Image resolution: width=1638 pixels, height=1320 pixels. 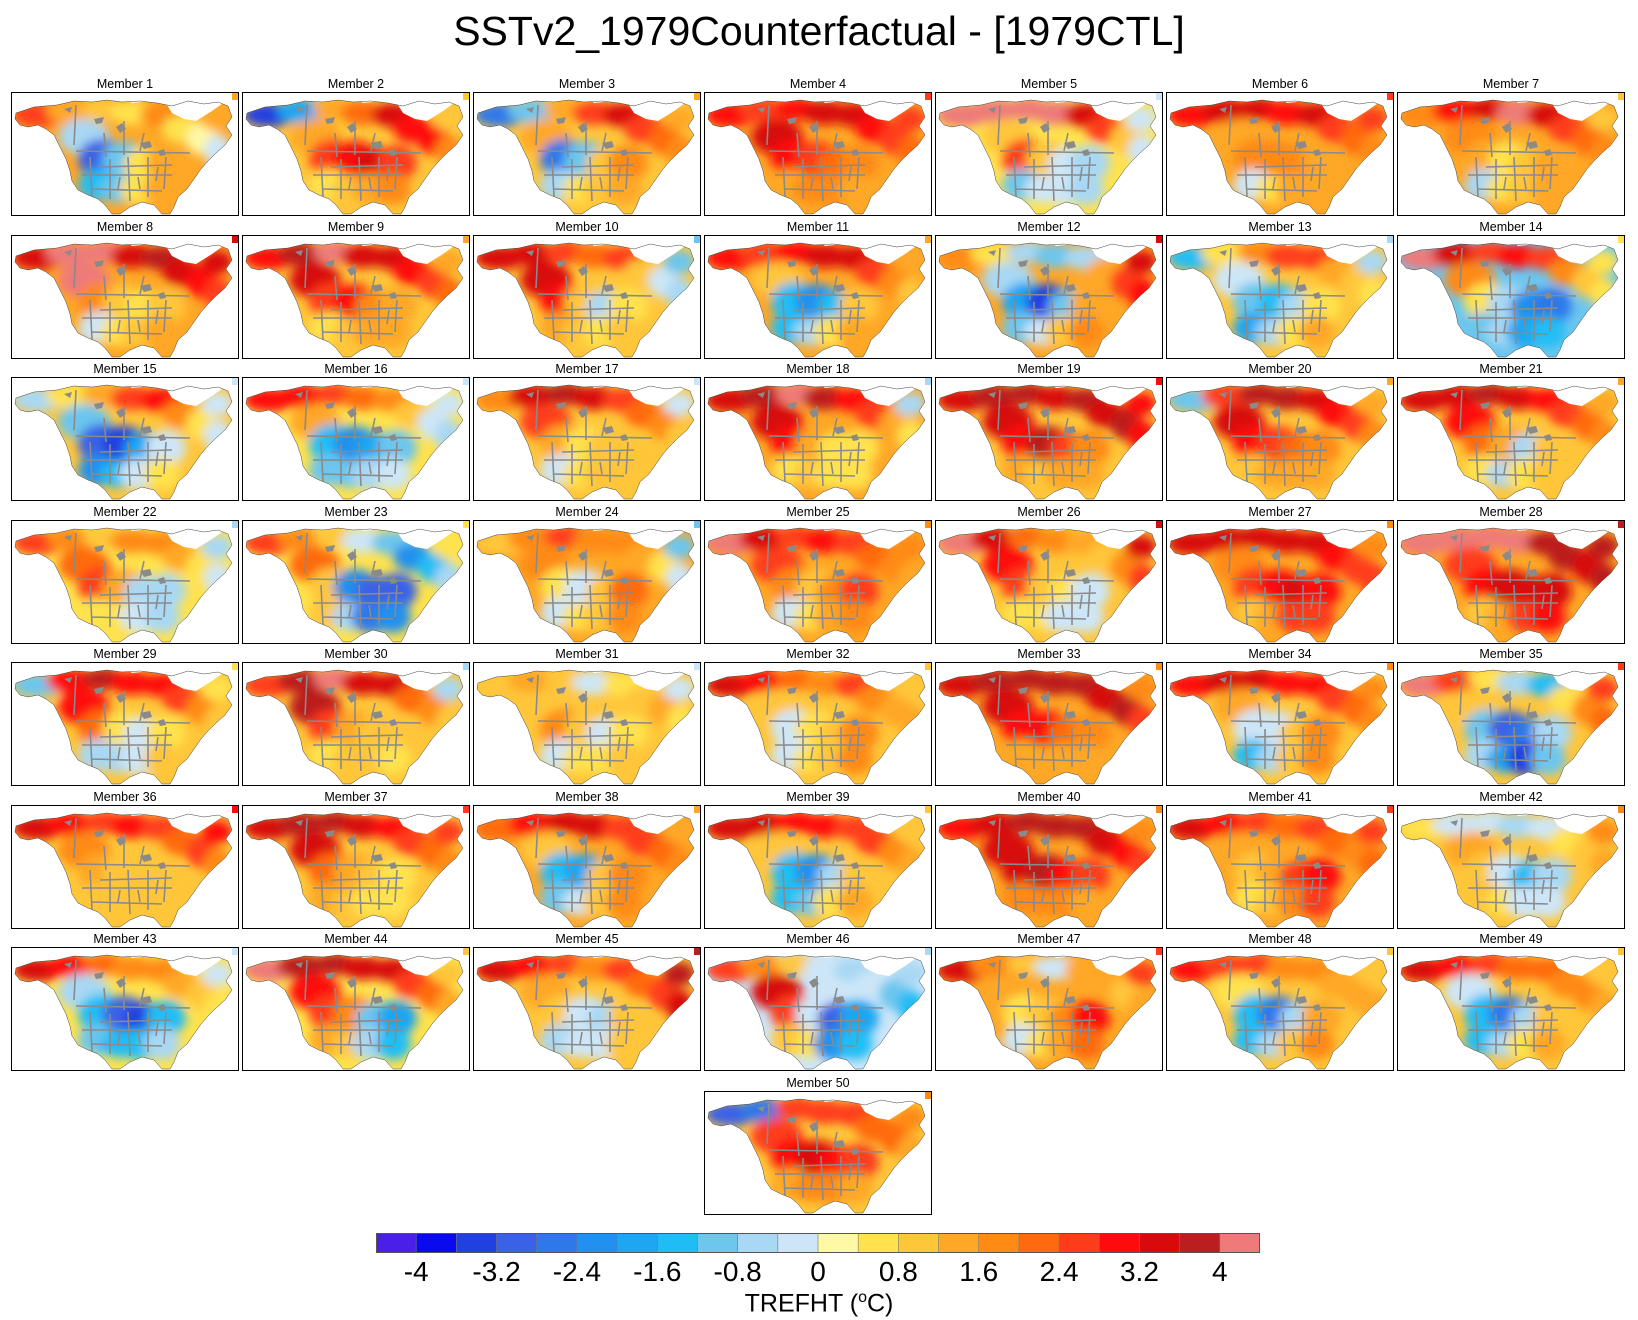 What do you see at coordinates (979, 1271) in the screenshot?
I see `colorbar-tick-label: 1.6` at bounding box center [979, 1271].